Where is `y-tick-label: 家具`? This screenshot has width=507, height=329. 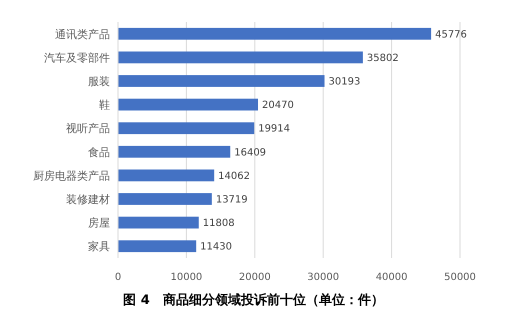 y-tick-label: 家具 is located at coordinates (99, 247).